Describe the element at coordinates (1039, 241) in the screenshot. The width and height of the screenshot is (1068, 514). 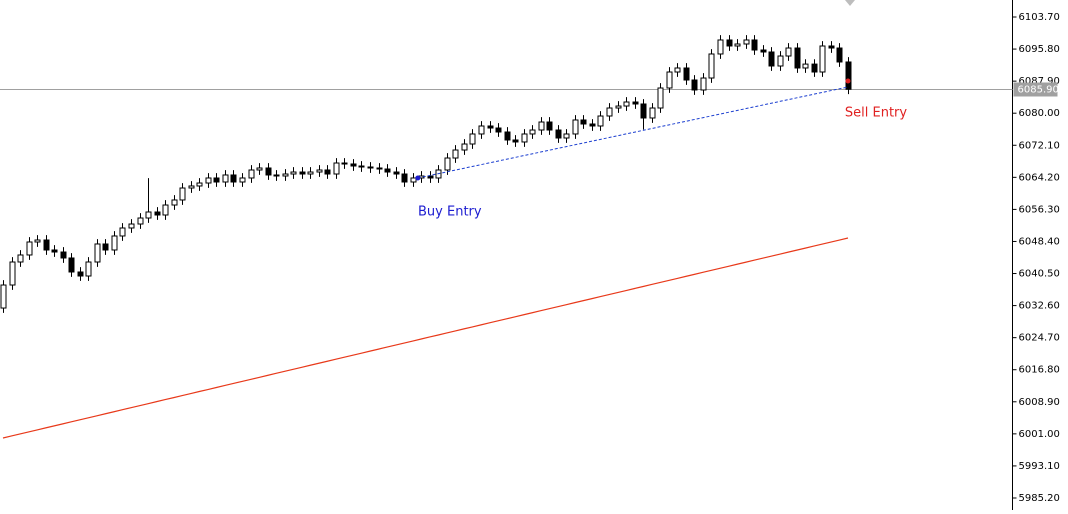
I see `y-tick-label: 6048.40` at that location.